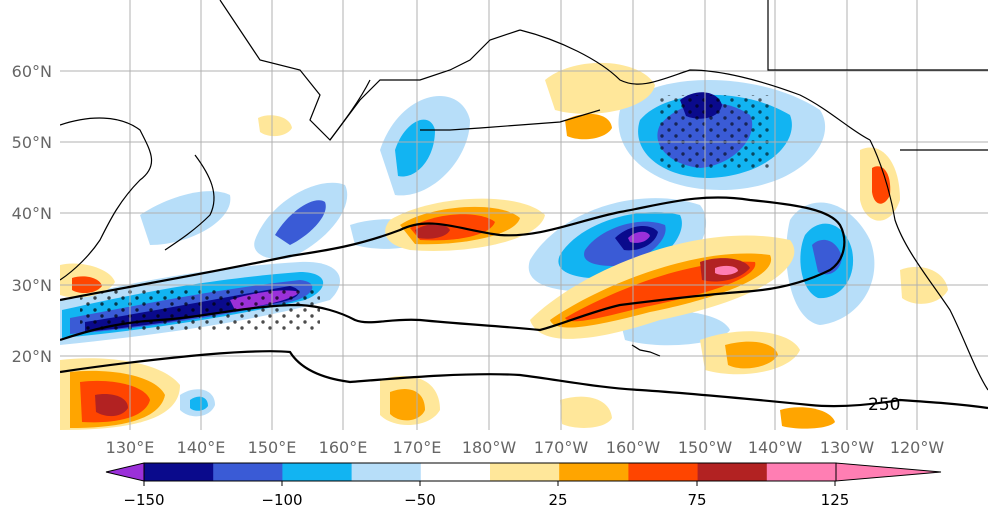 This screenshot has height=511, width=988. I want to click on longitude-tick-label: 120°W, so click(917, 447).